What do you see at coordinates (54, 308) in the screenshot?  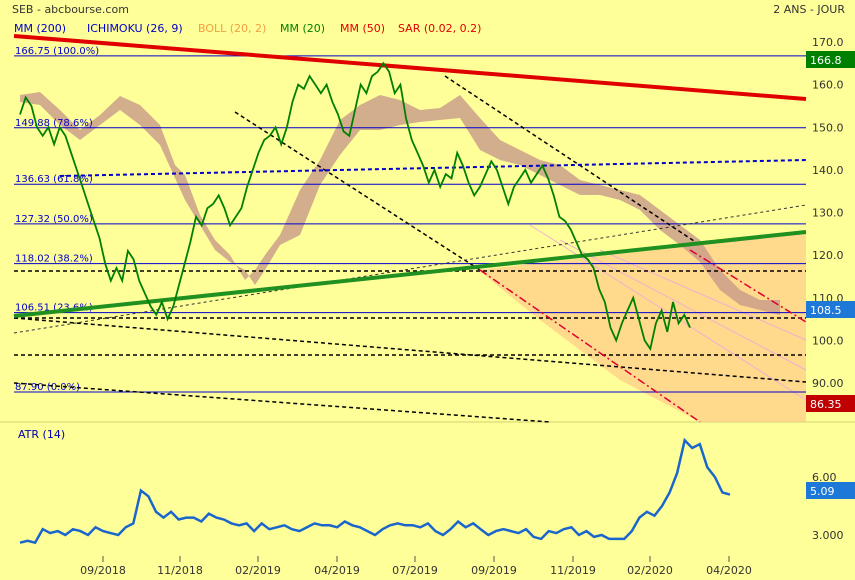 I see `fibonacci-label: 106.51 (23.6%)` at bounding box center [54, 308].